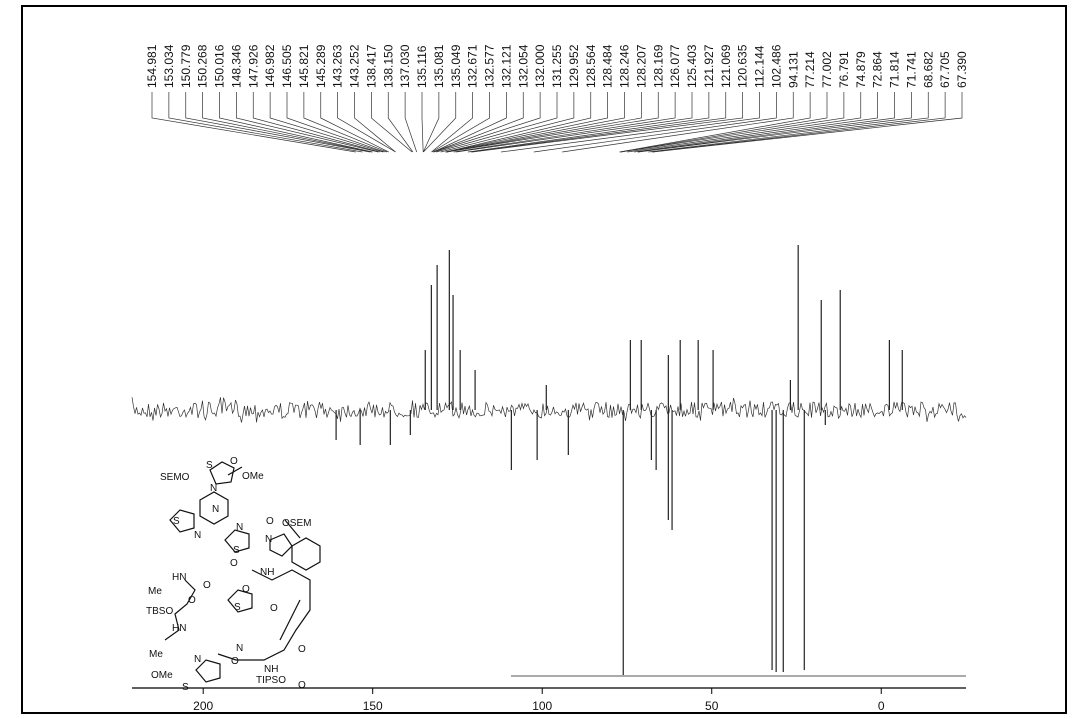 Image resolution: width=1087 pixels, height=719 pixels. What do you see at coordinates (557, 66) in the screenshot?
I see `peak-label: 131.255` at bounding box center [557, 66].